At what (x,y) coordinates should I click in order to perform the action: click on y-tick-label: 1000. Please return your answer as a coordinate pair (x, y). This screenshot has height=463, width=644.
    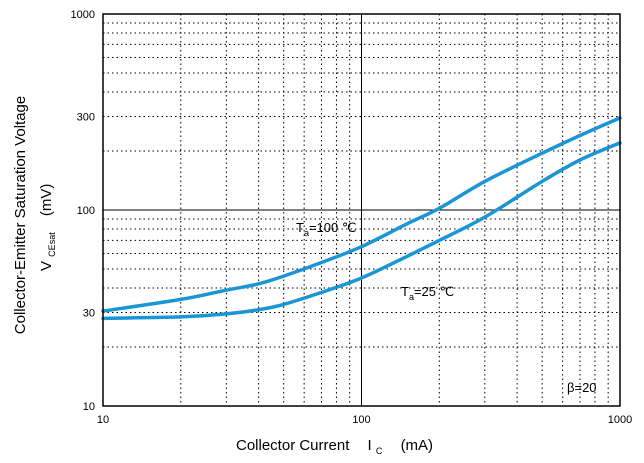
    Looking at the image, I should click on (83, 15).